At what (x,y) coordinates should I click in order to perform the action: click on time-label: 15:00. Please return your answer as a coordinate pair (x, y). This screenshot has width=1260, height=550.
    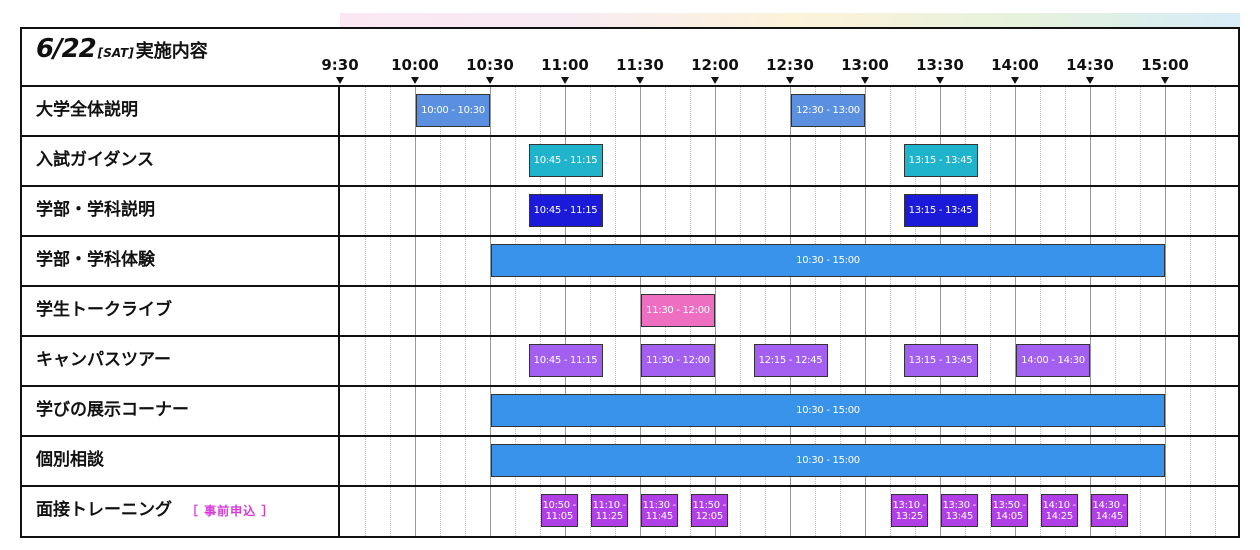
    Looking at the image, I should click on (1165, 65).